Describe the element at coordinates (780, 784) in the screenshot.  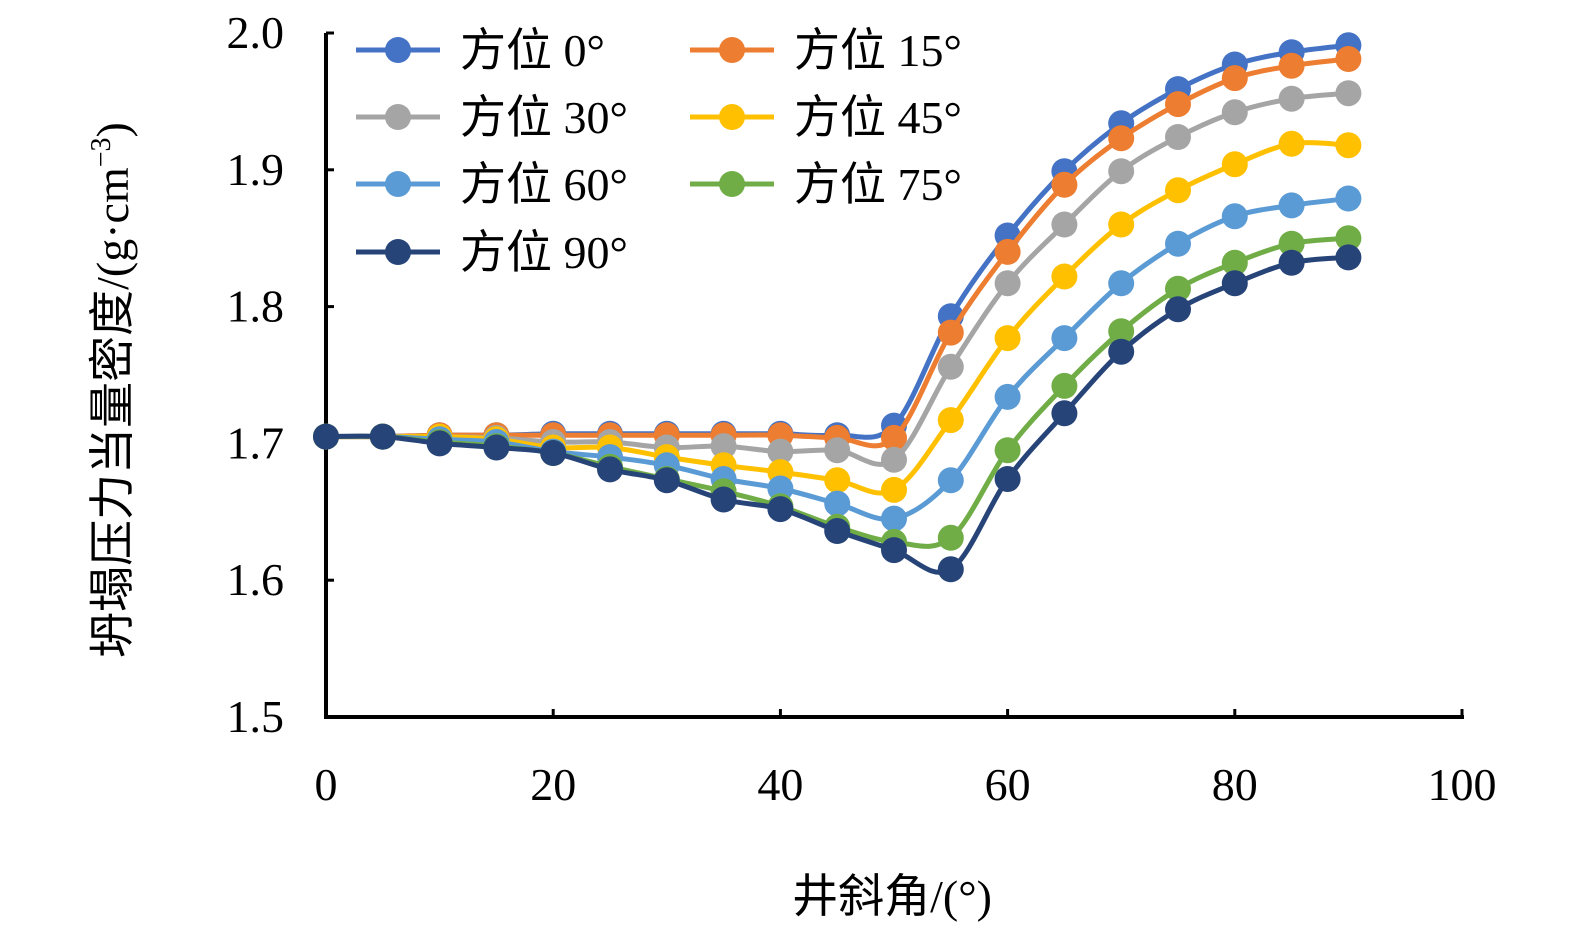
I see `x-tick-label: 40` at that location.